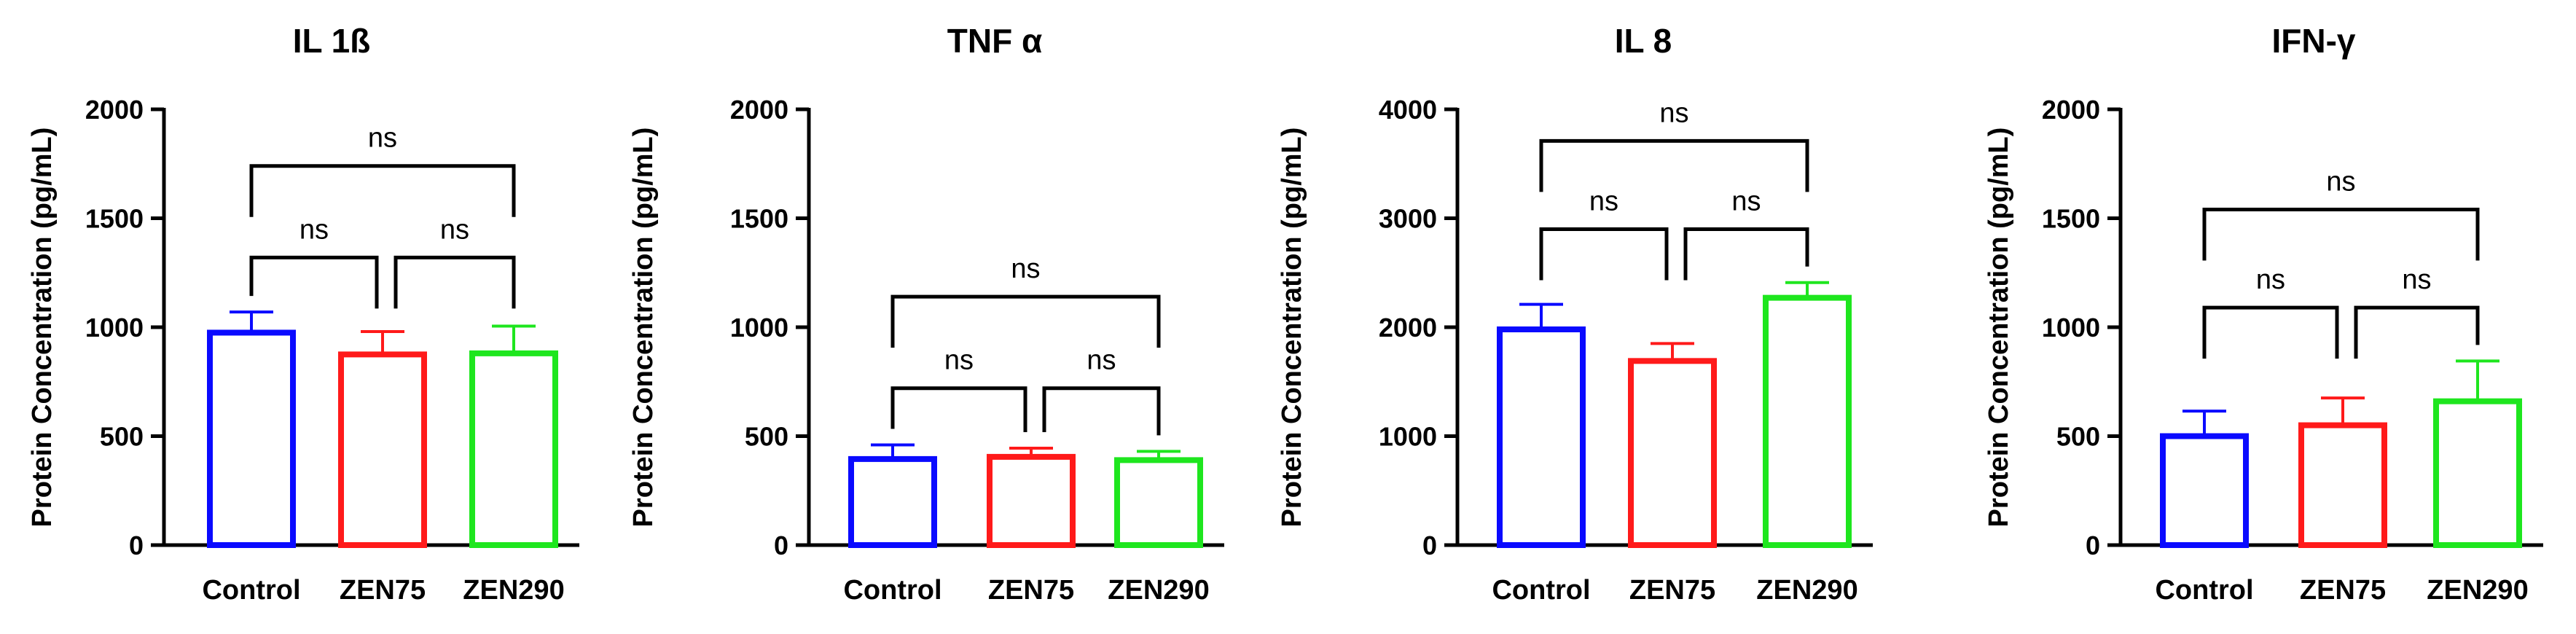  Describe the element at coordinates (1643, 41) in the screenshot. I see `chart-title: IL 8` at that location.